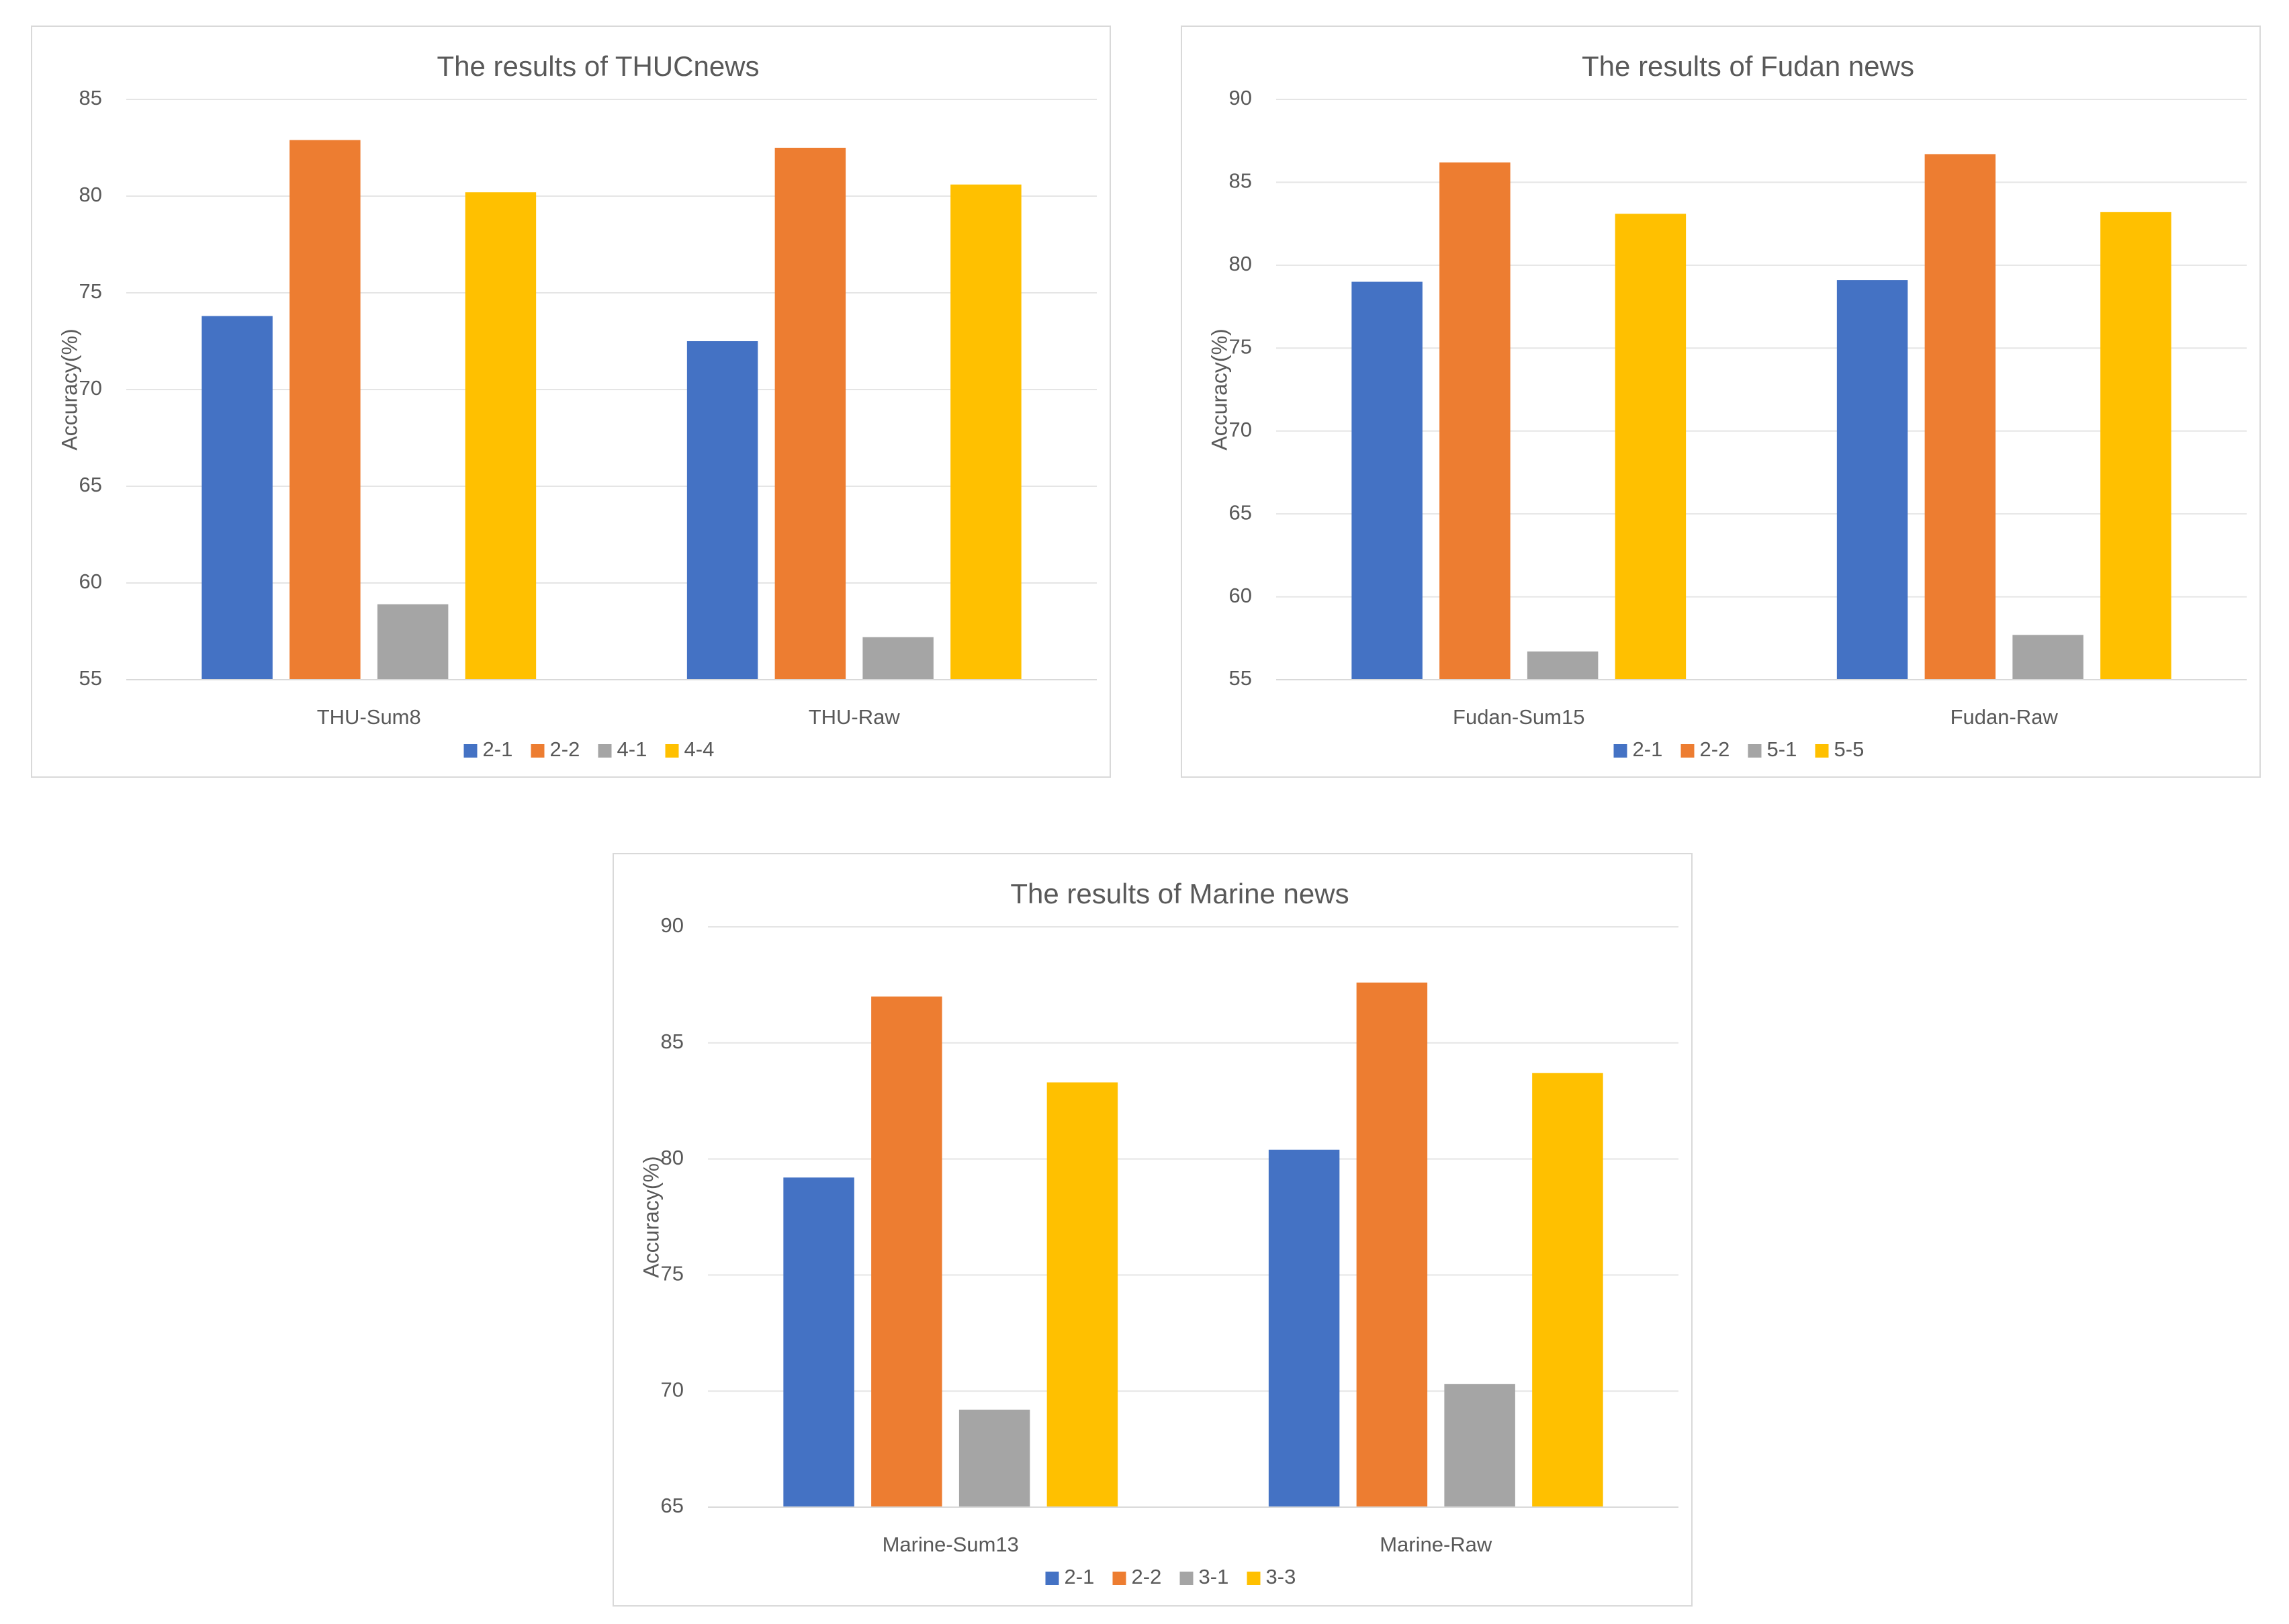 The width and height of the screenshot is (2289, 1624). I want to click on legend-label: 4-4, so click(699, 749).